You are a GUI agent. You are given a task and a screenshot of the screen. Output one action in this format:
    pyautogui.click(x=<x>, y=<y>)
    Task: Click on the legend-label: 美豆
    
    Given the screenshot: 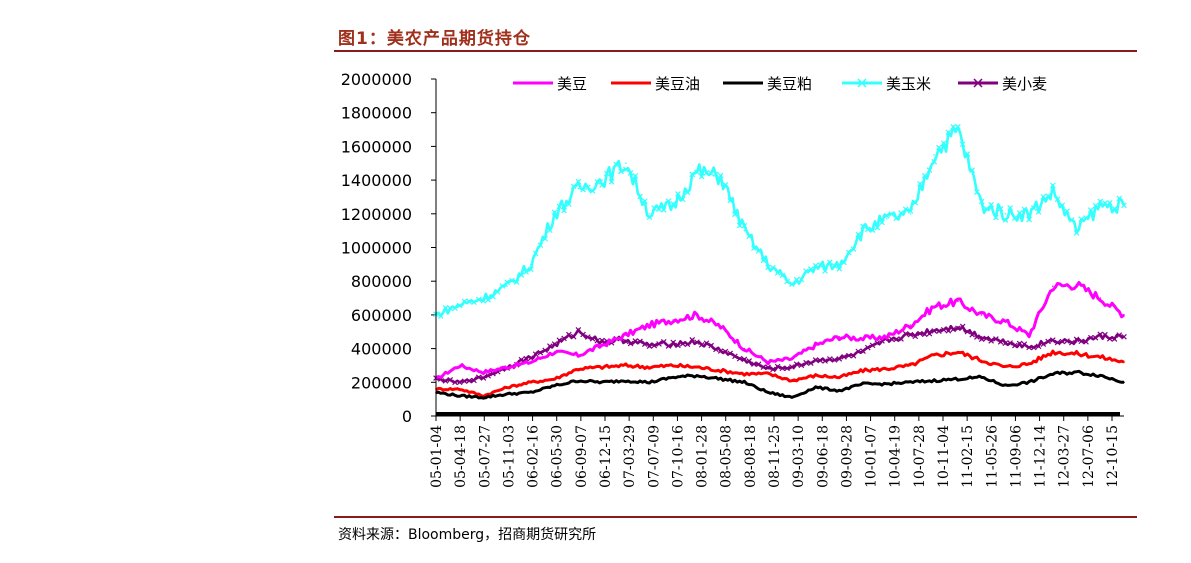 What is the action you would take?
    pyautogui.click(x=572, y=84)
    